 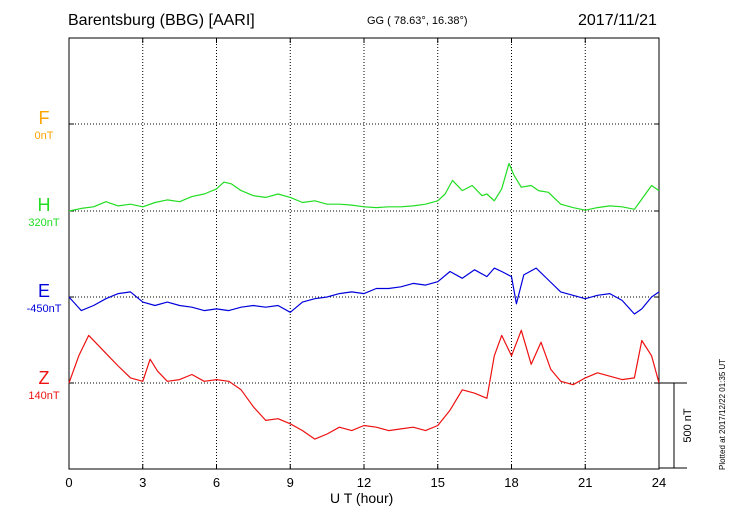 I want to click on x-tick-label-18: 18, so click(x=511, y=482).